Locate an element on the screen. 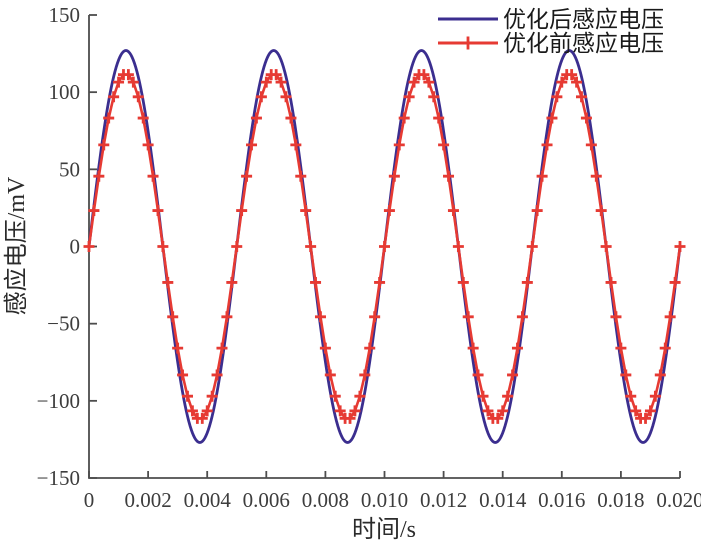 This screenshot has height=550, width=701. legend-label-optimized-after: 优化后感应电压 is located at coordinates (583, 19).